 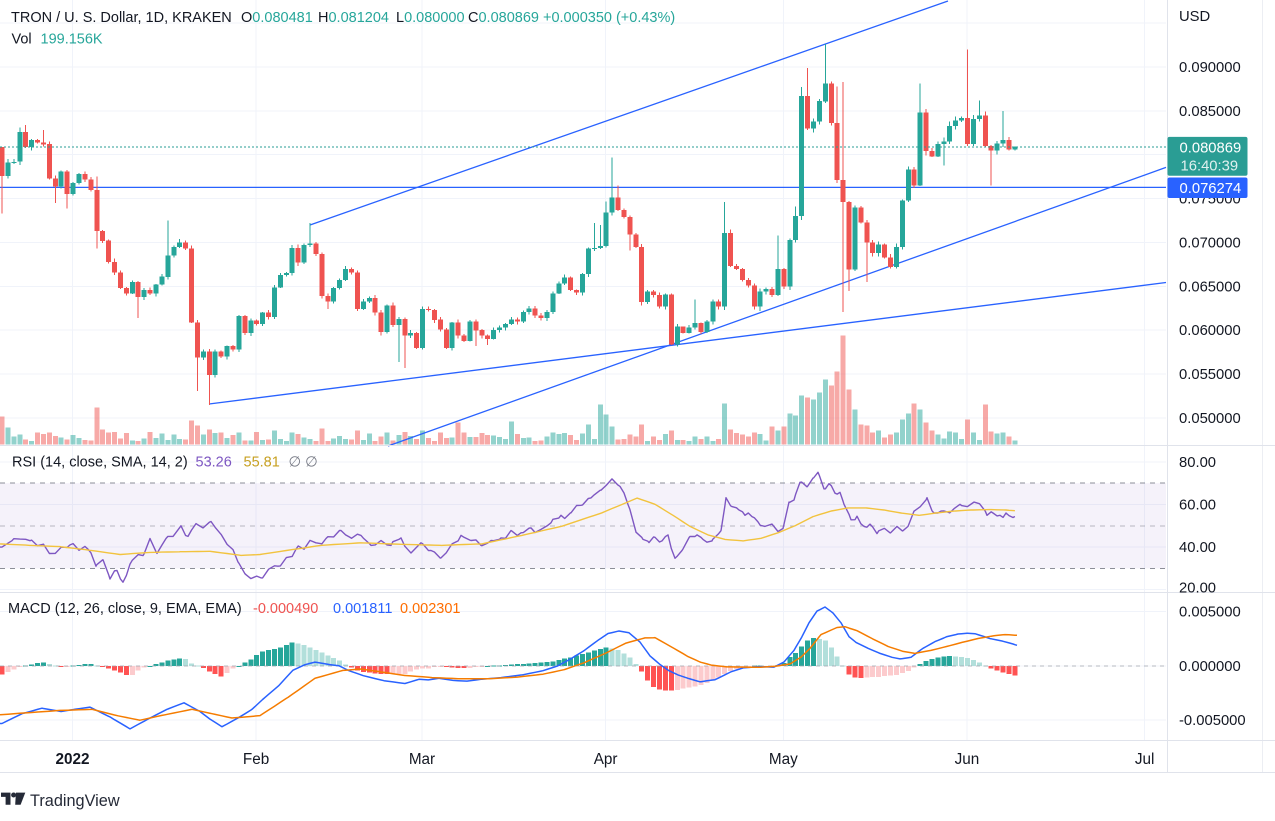 What do you see at coordinates (1194, 17) in the screenshot?
I see `svg-text: USD` at bounding box center [1194, 17].